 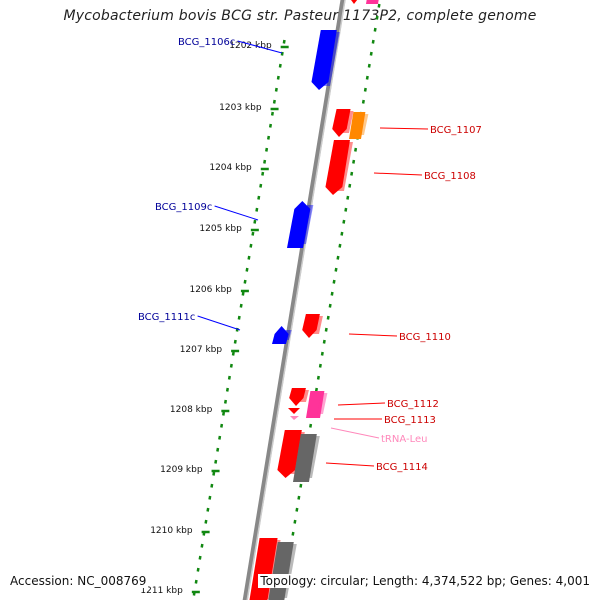 What do you see at coordinates (210, 290) in the screenshot?
I see `scale-label: 1206 kbp` at bounding box center [210, 290].